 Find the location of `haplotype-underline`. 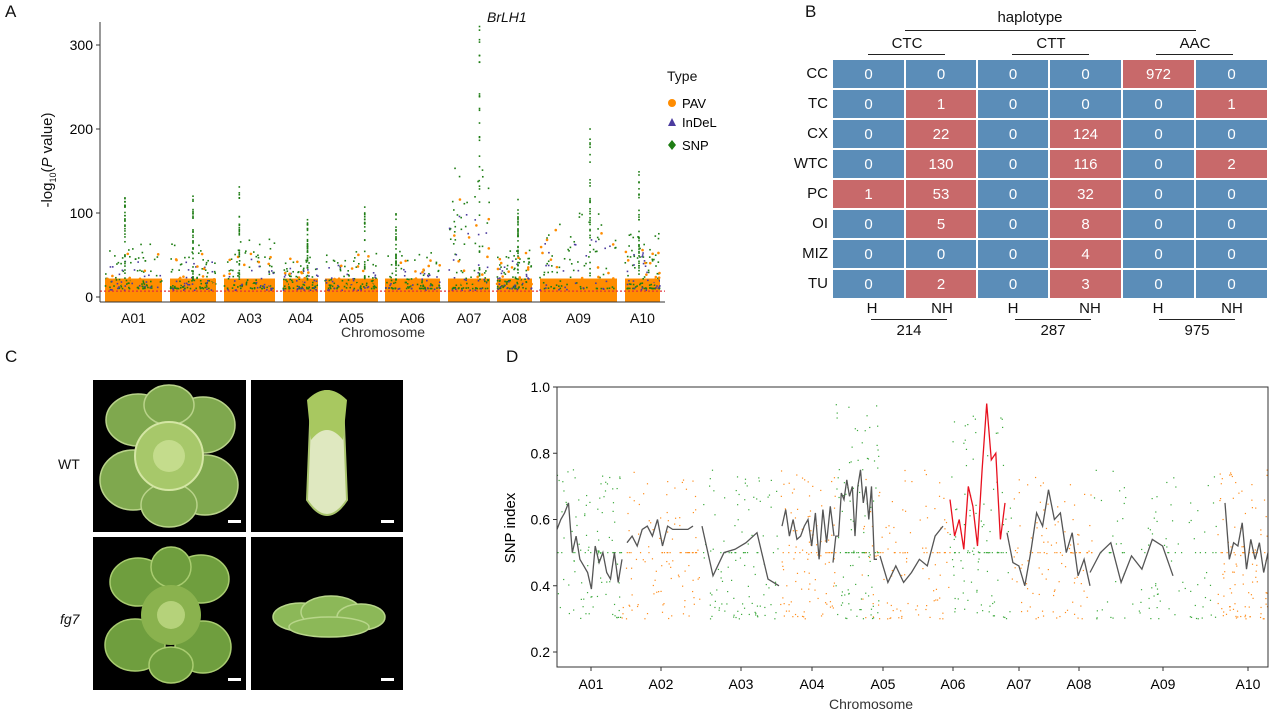

haplotype-underline is located at coordinates (1050, 54).